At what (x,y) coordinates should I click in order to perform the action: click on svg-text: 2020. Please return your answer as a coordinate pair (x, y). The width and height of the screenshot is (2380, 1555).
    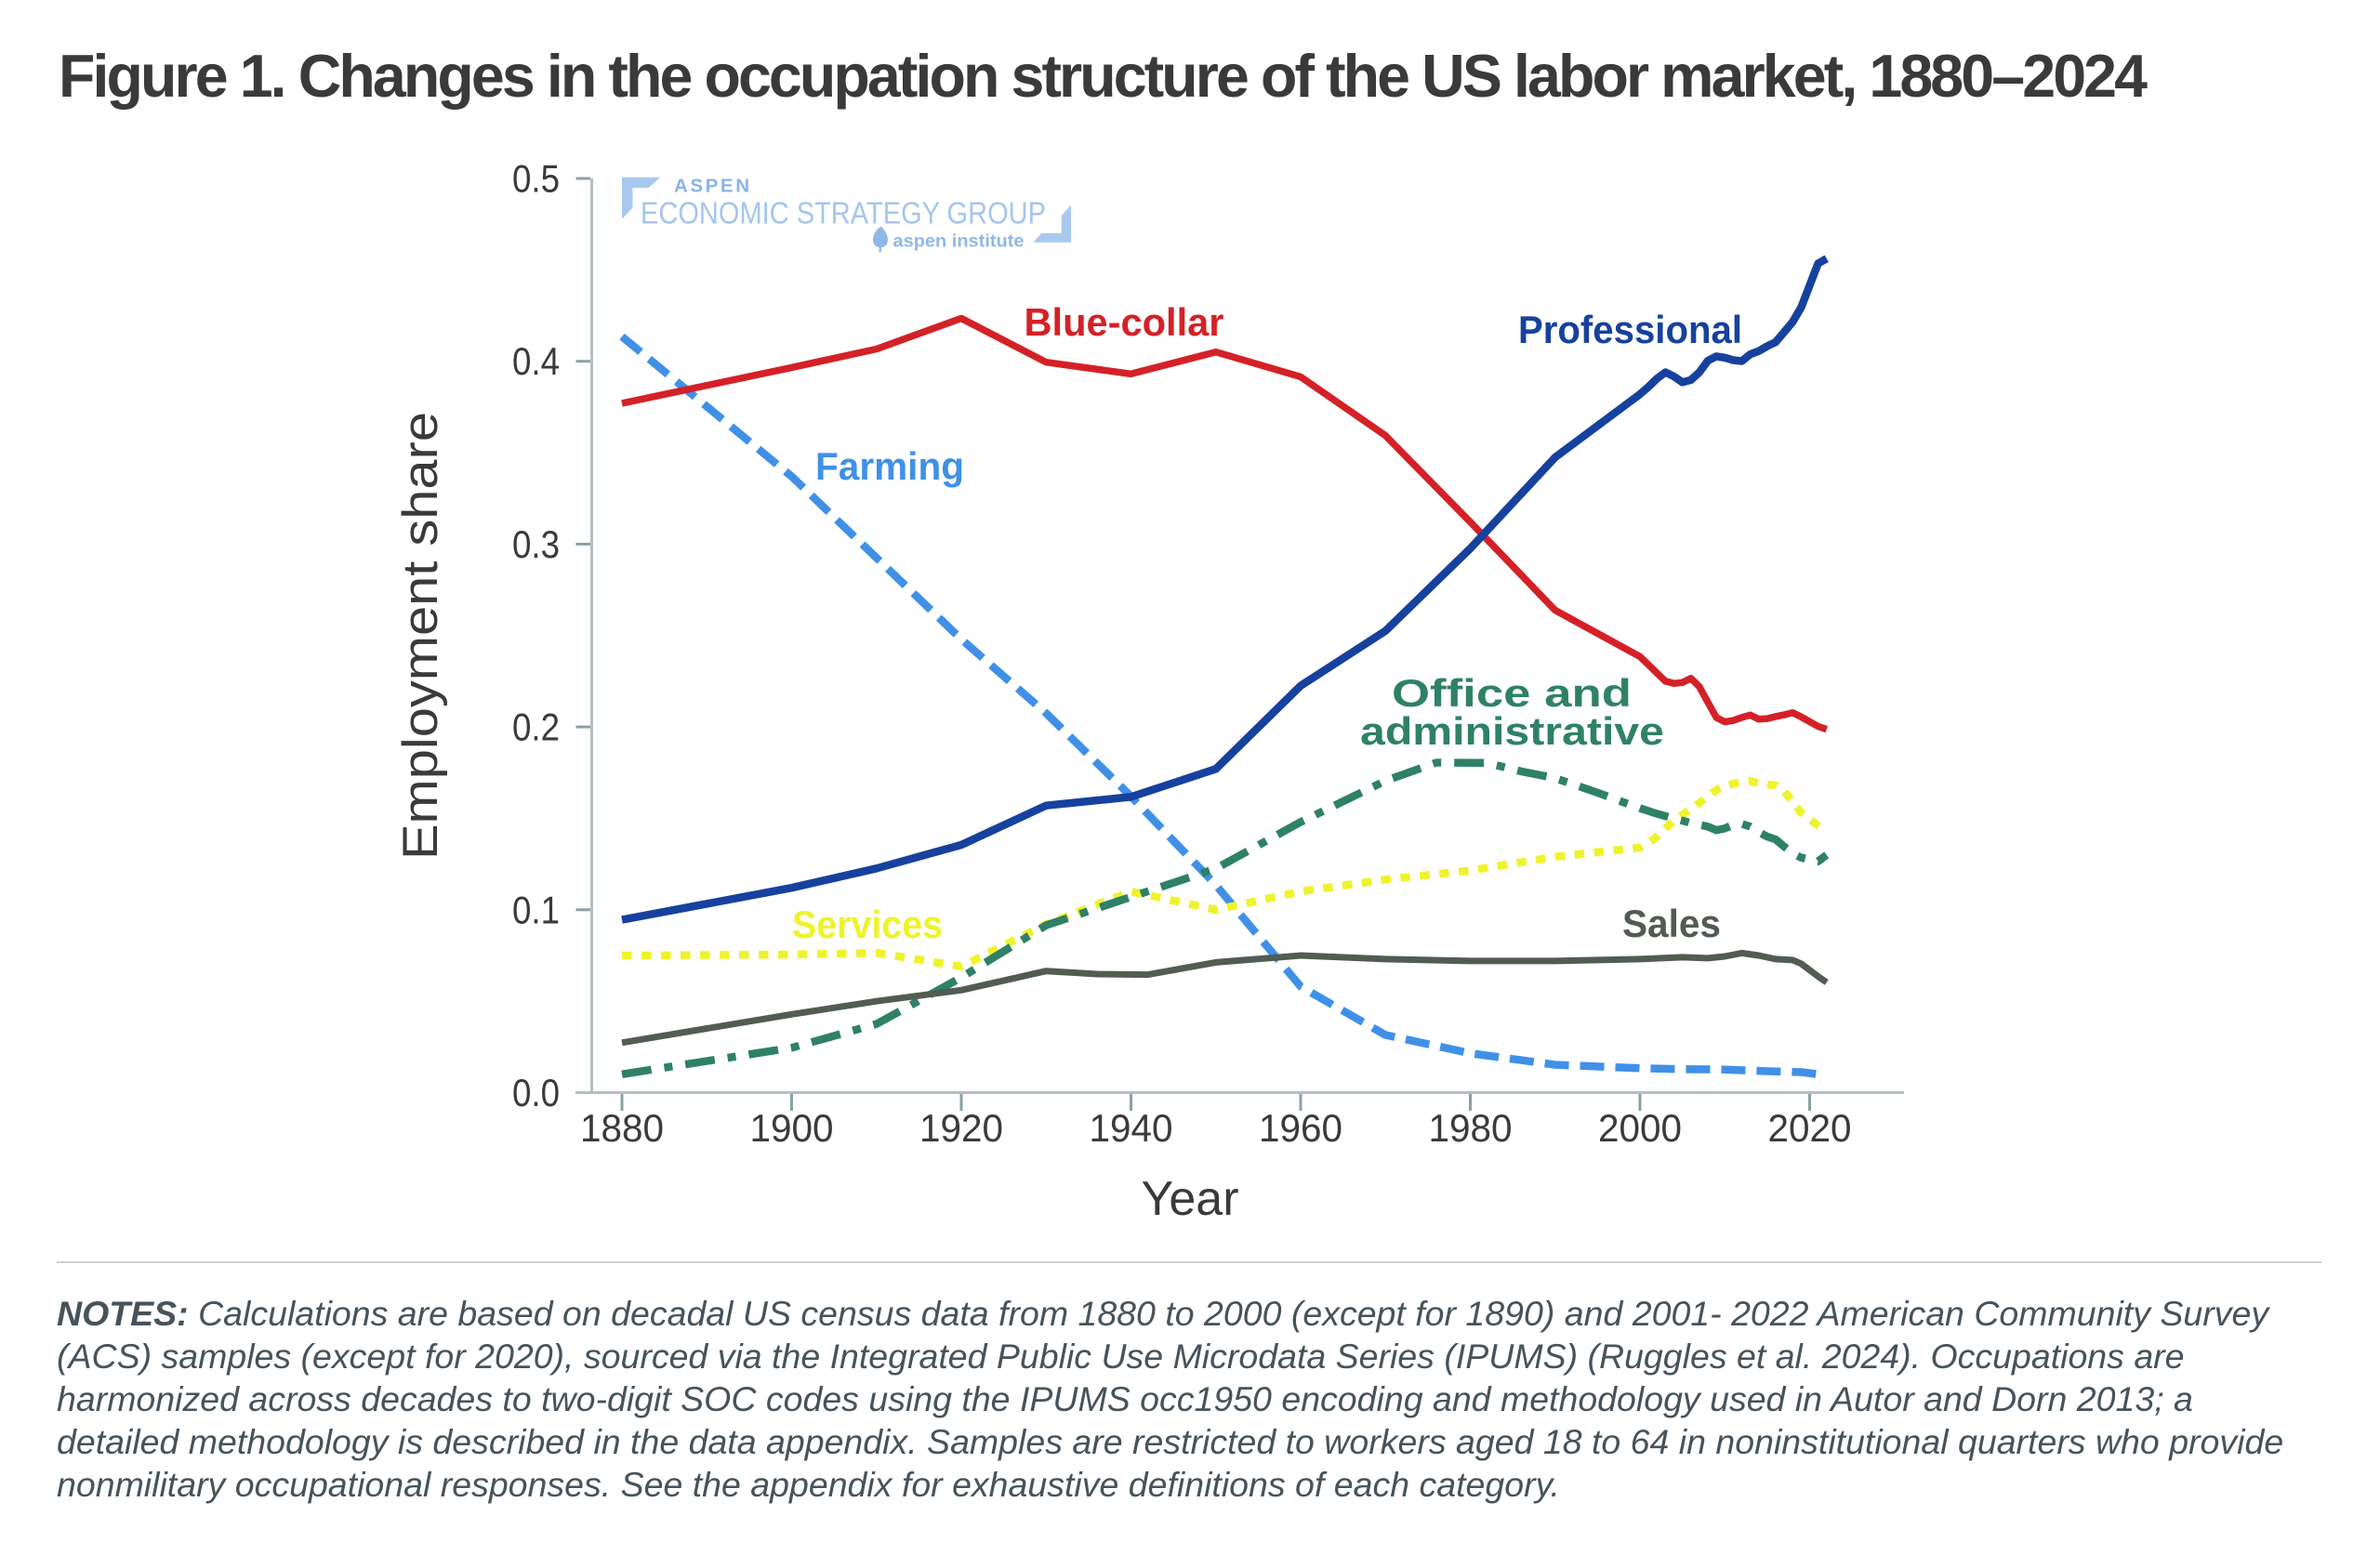
    Looking at the image, I should click on (1810, 1128).